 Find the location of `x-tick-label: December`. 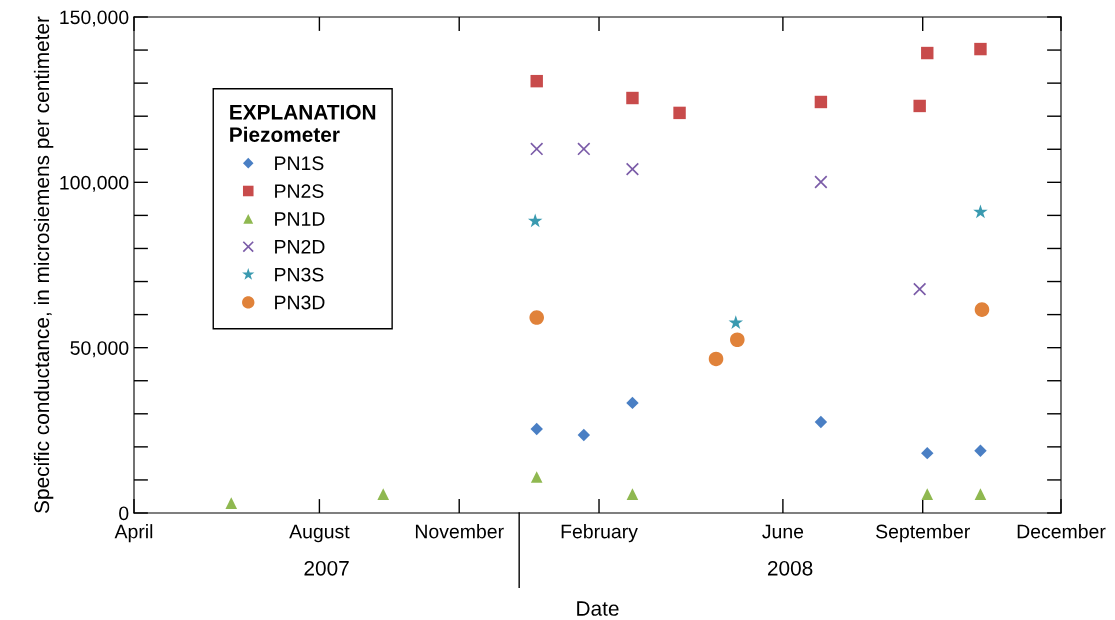

x-tick-label: December is located at coordinates (1061, 531).